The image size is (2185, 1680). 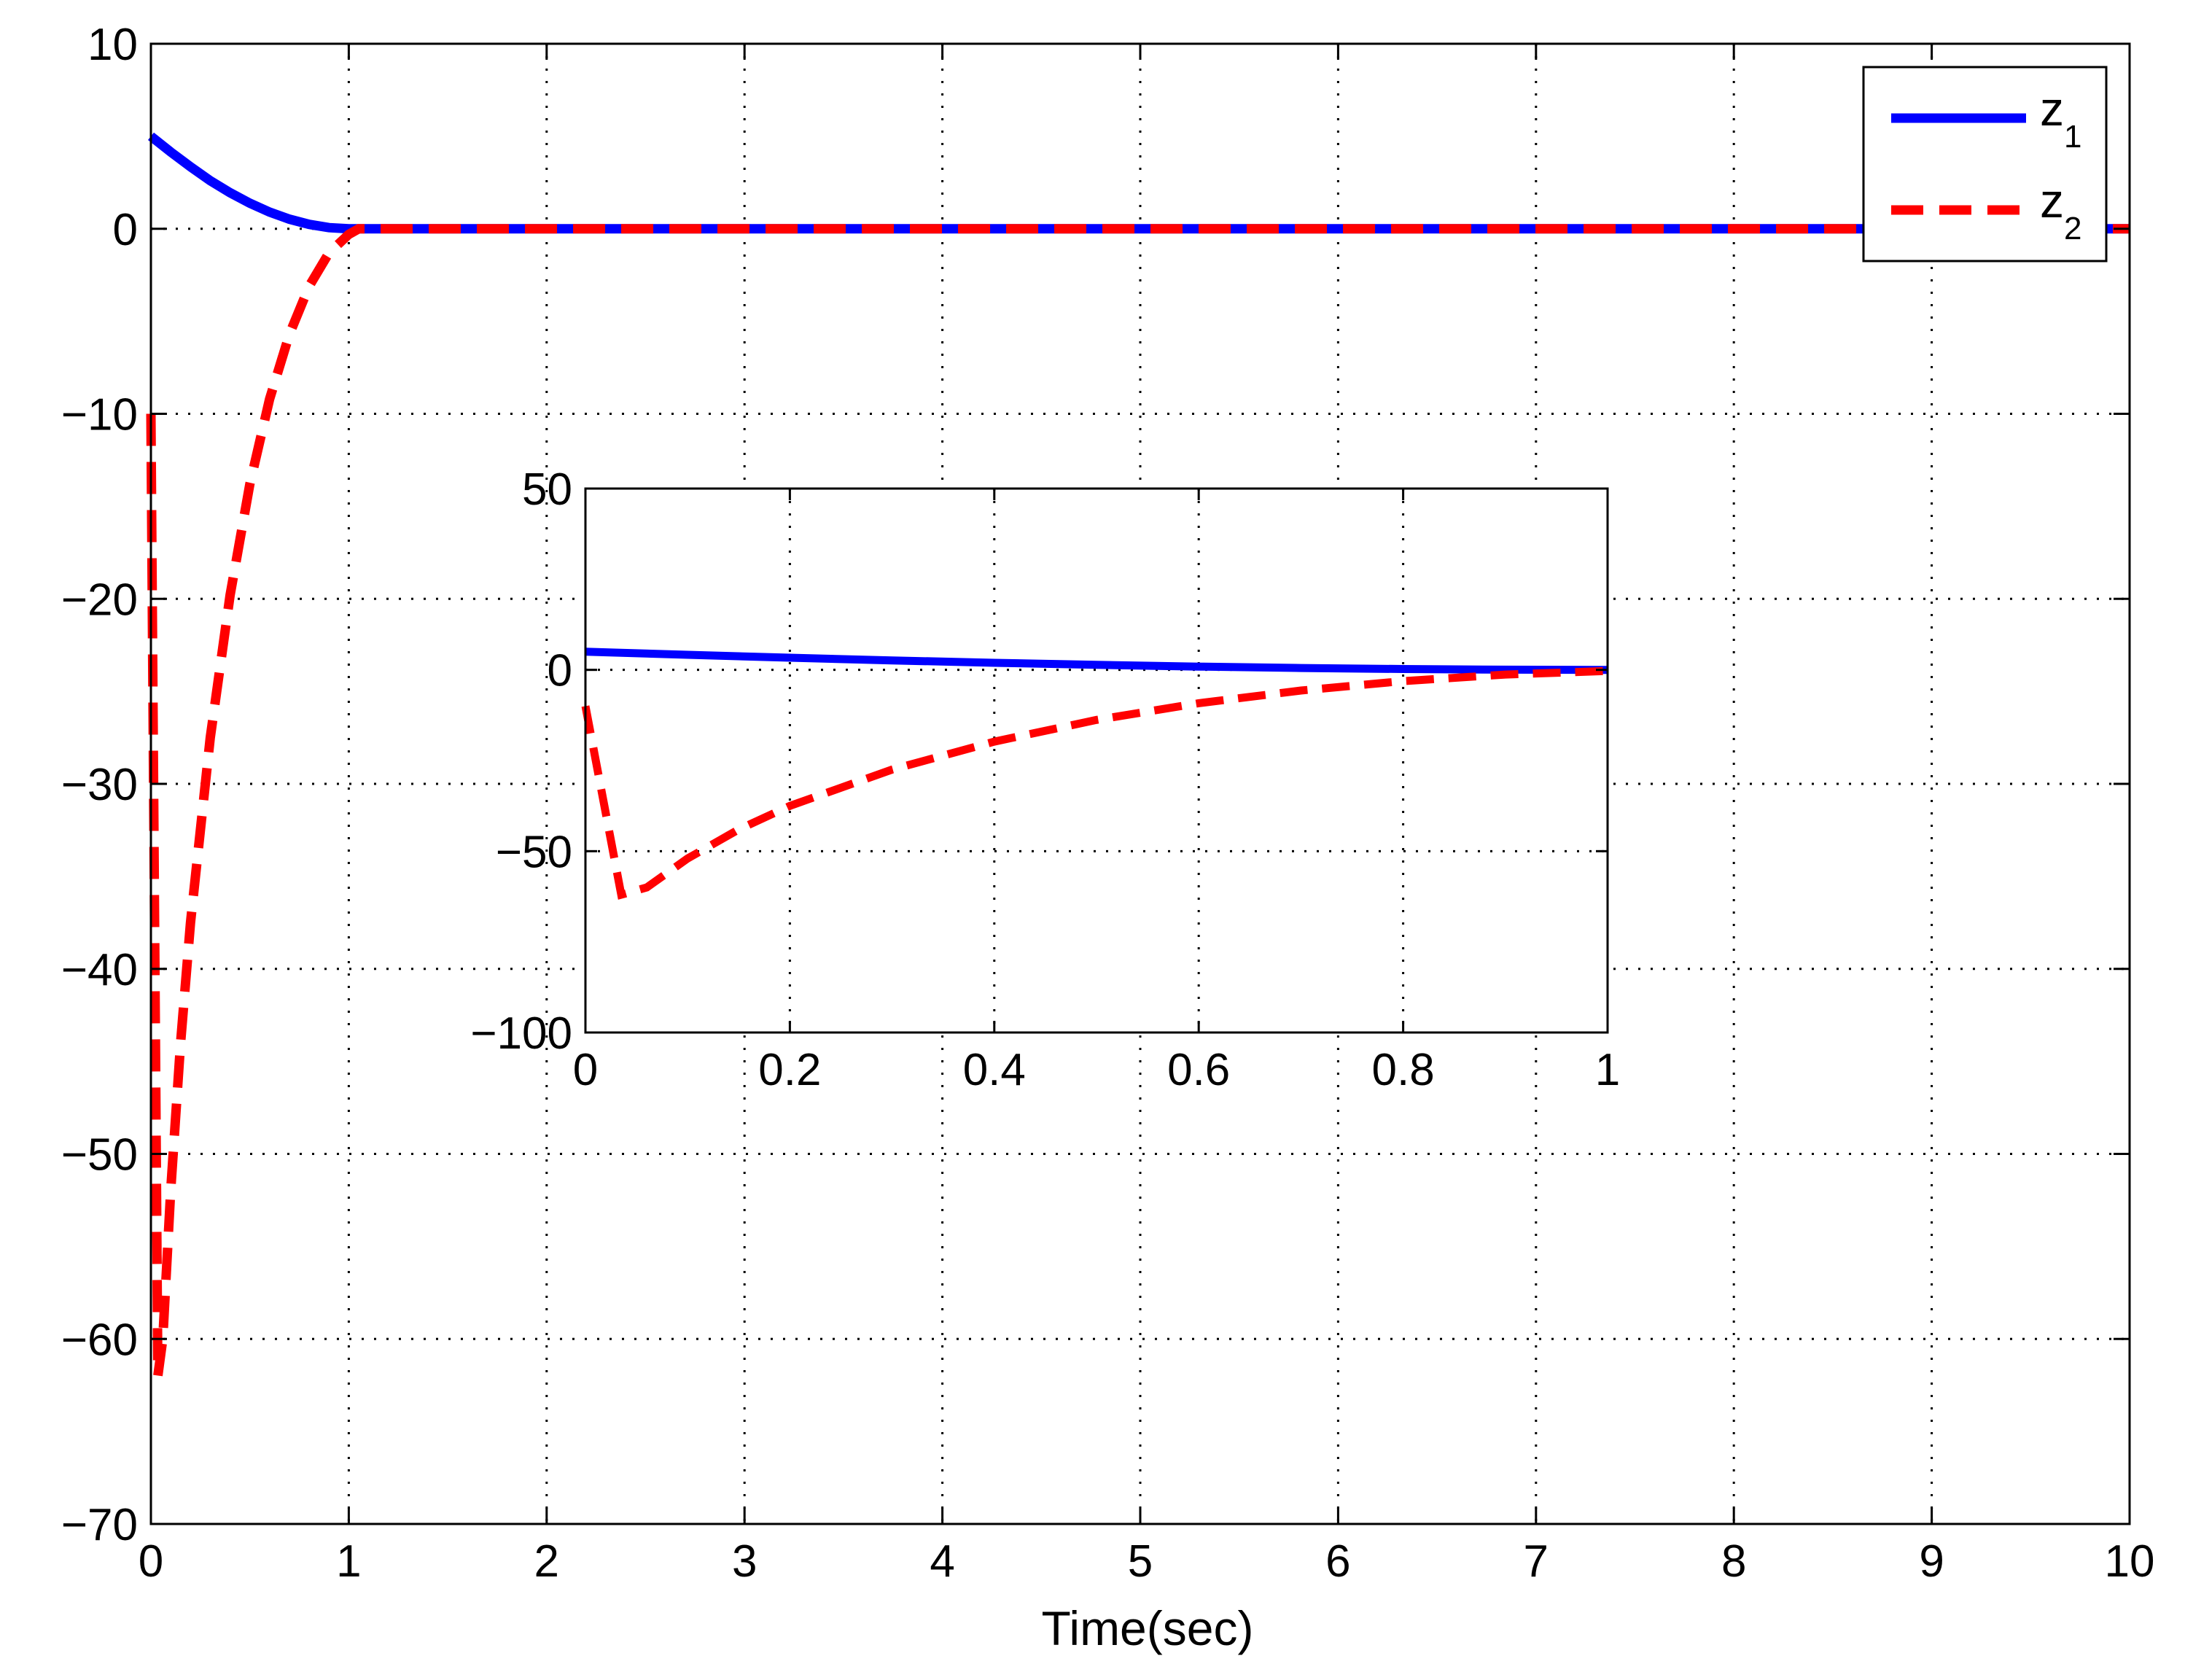 I want to click on inset-series-z2-line, so click(x=1094, y=783).